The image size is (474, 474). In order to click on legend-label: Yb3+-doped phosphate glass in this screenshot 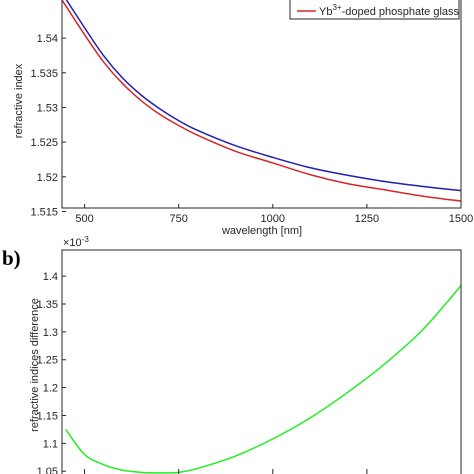, I will do `click(389, 10)`.